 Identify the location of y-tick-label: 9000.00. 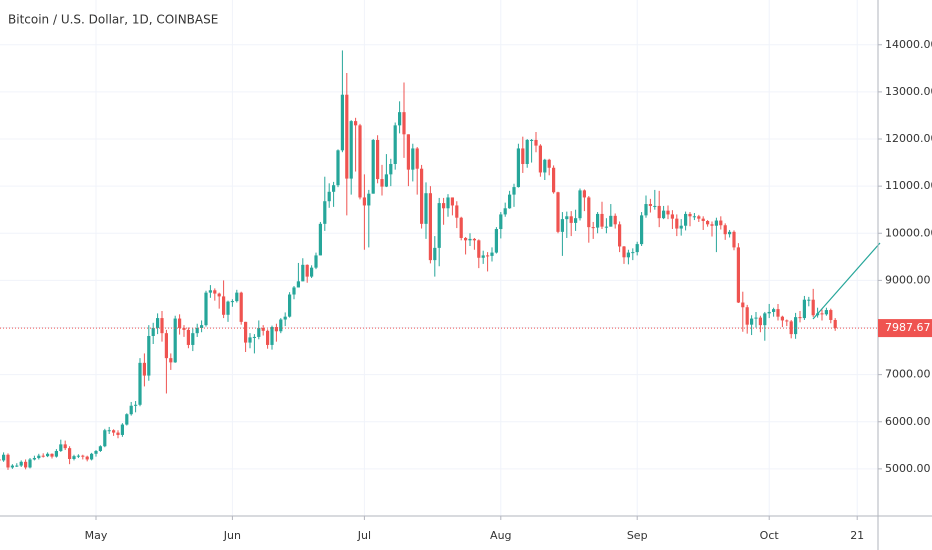
(908, 279).